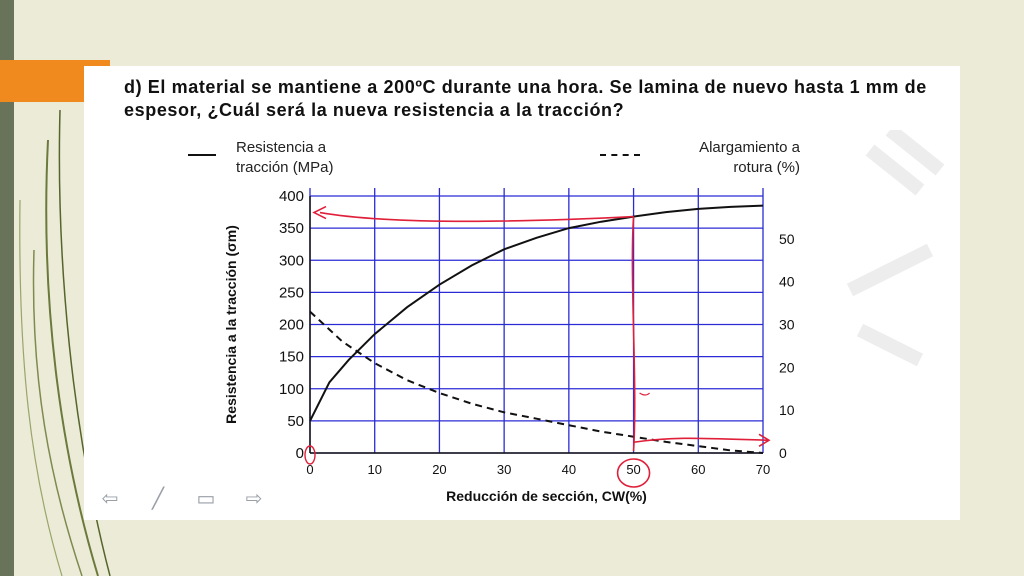 The image size is (1024, 576). What do you see at coordinates (310, 455) in the screenshot?
I see `annotation-circle-origin` at bounding box center [310, 455].